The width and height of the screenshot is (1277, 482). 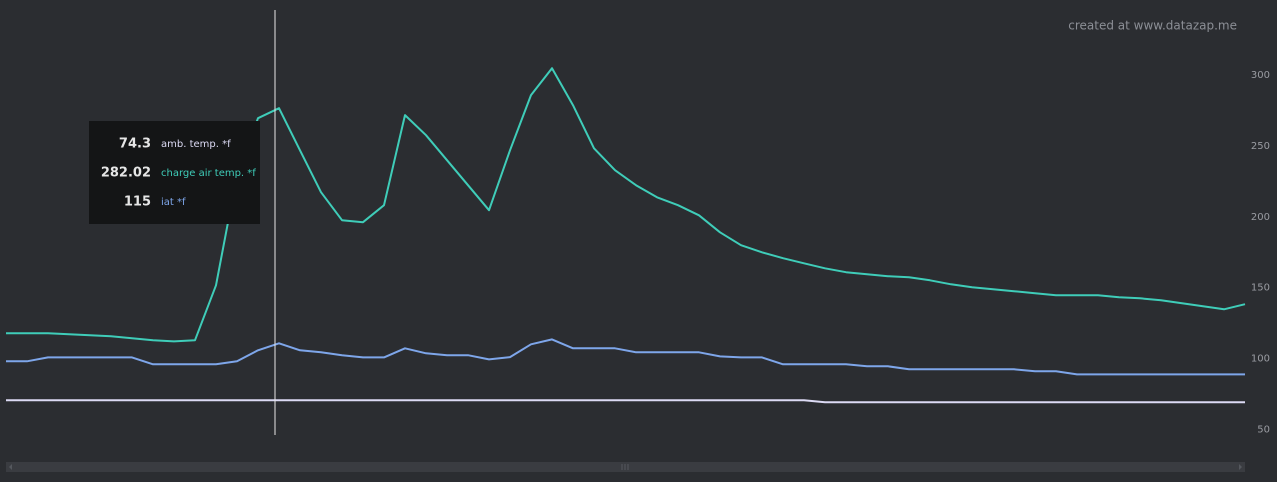 I want to click on tooltip-box, so click(x=174, y=172).